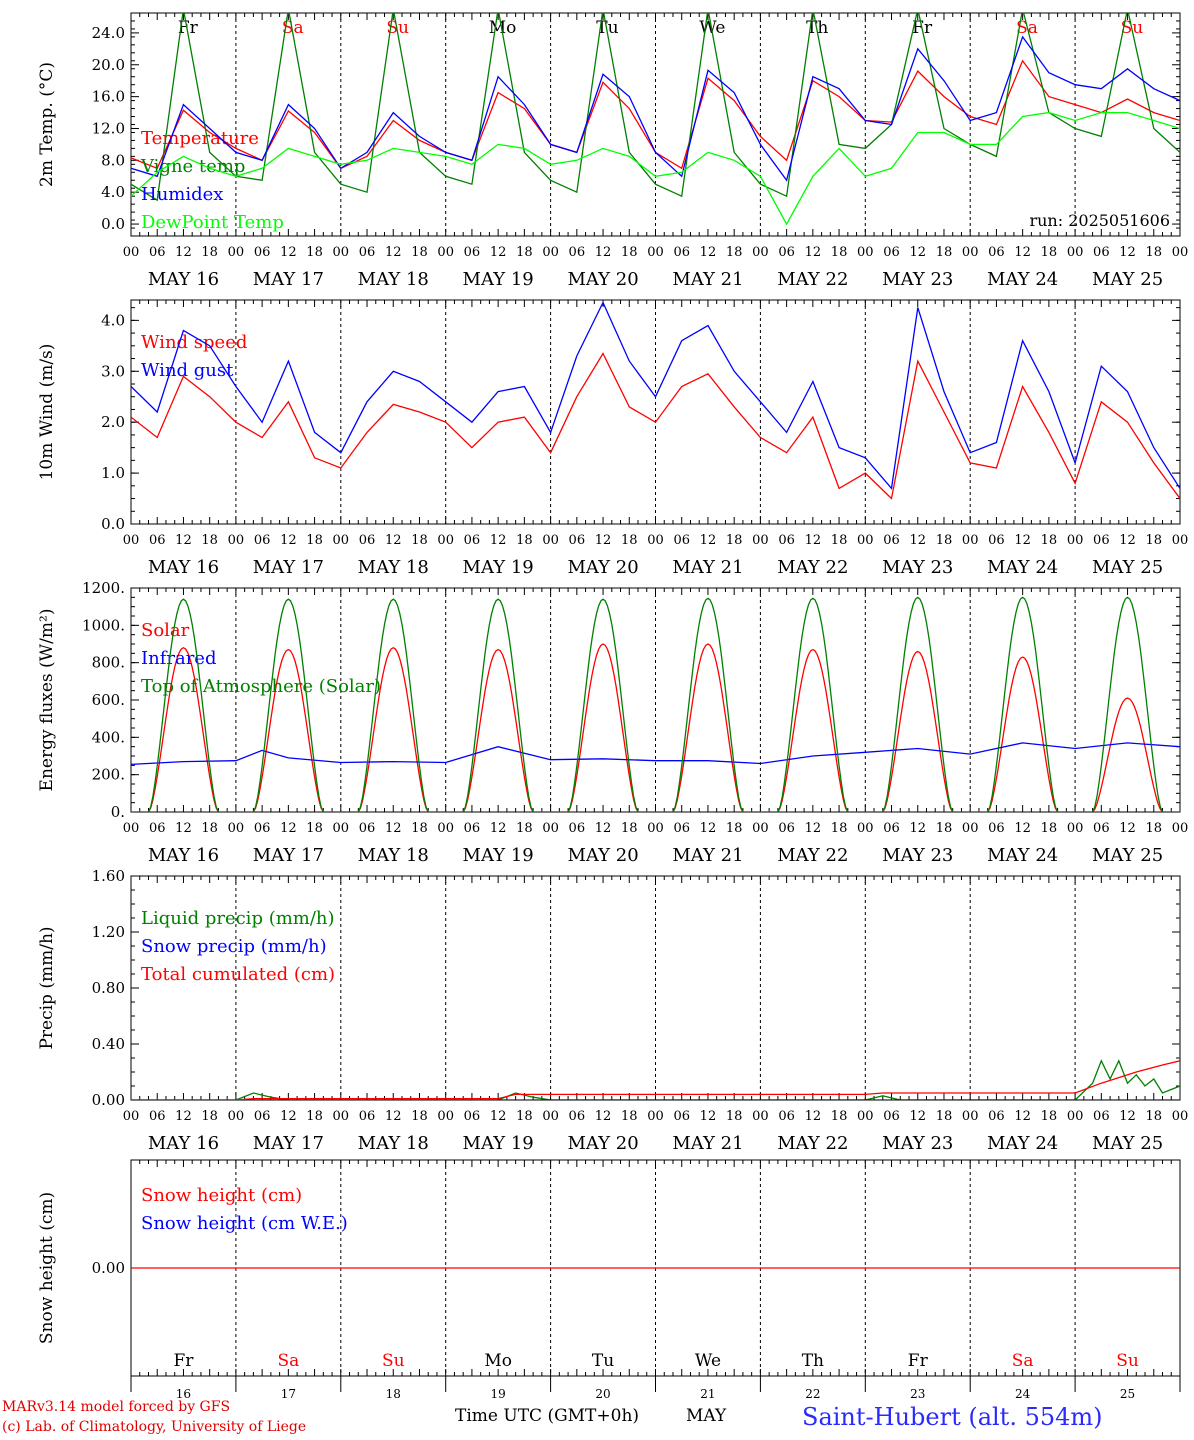 This screenshot has width=1194, height=1440. I want to click on weekday-label: We, so click(708, 1361).